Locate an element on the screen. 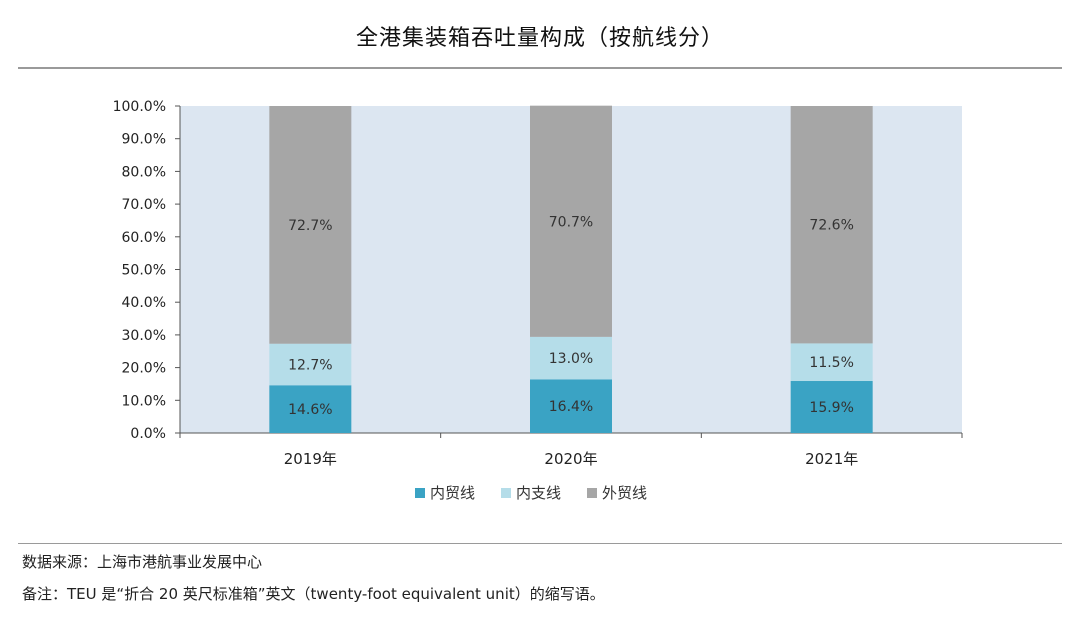  data-source: 数据来源：上海市港航事业发展中心 is located at coordinates (142, 562).